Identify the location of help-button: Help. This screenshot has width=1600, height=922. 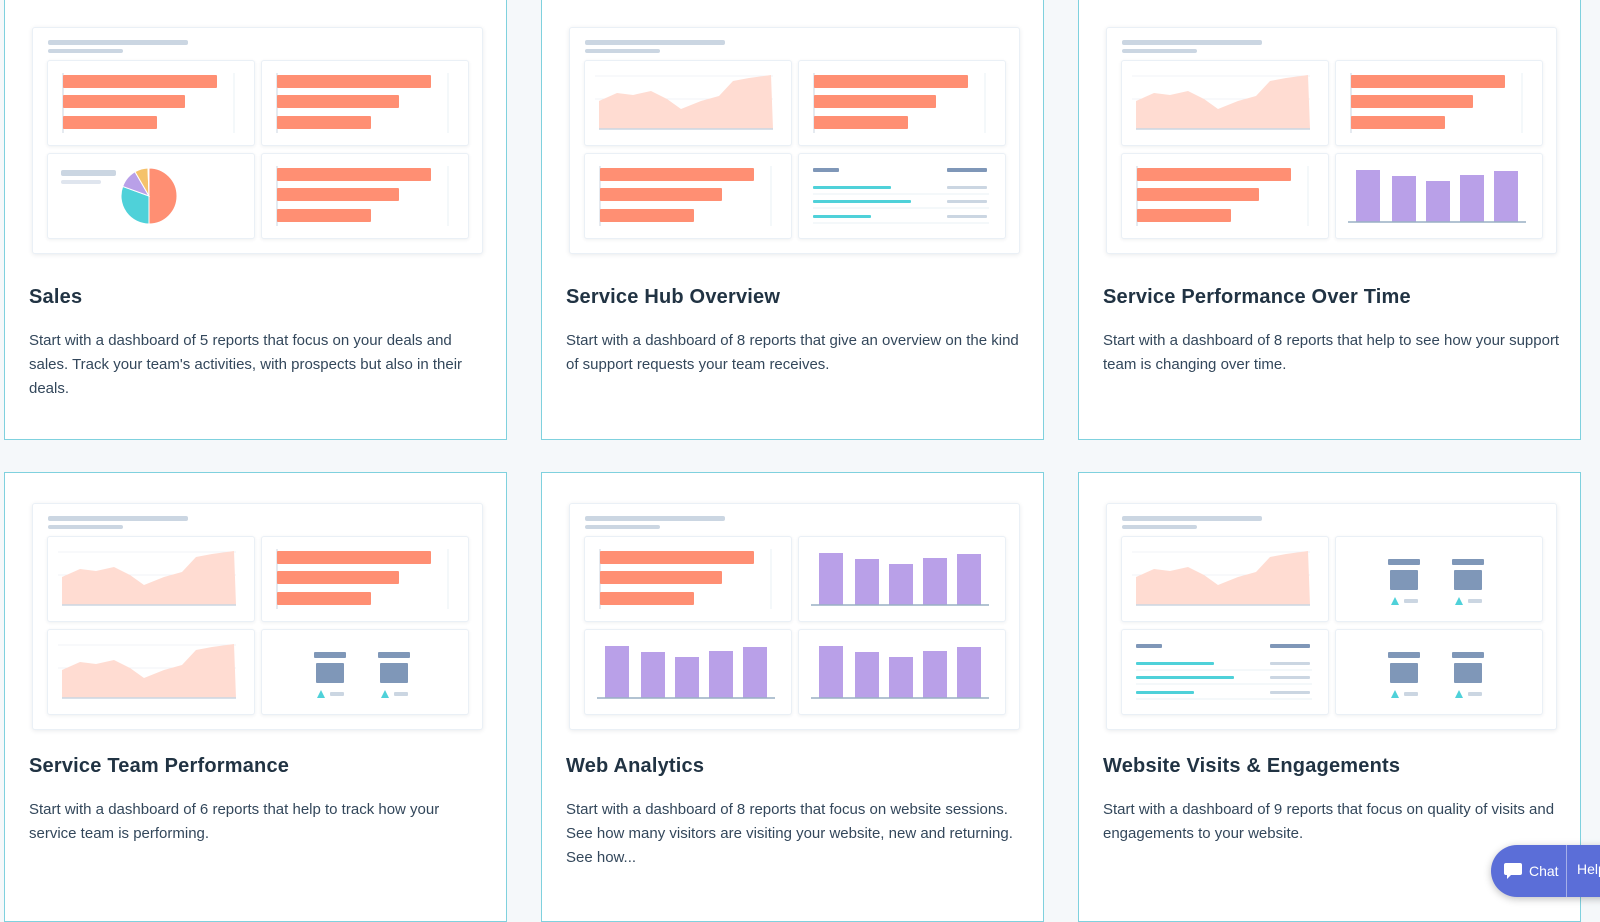
(1588, 869).